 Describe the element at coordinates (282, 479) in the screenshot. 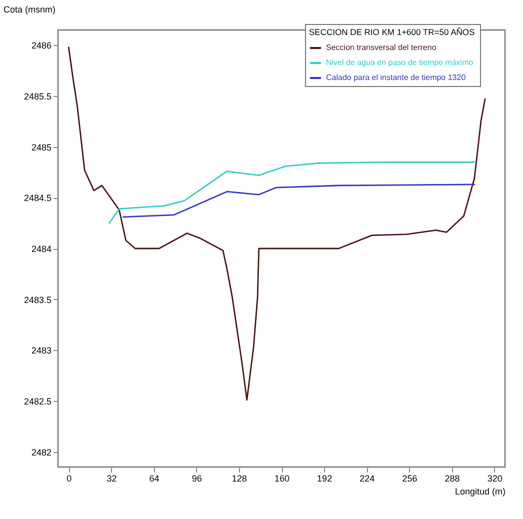

I see `x-tick-label: 160` at that location.